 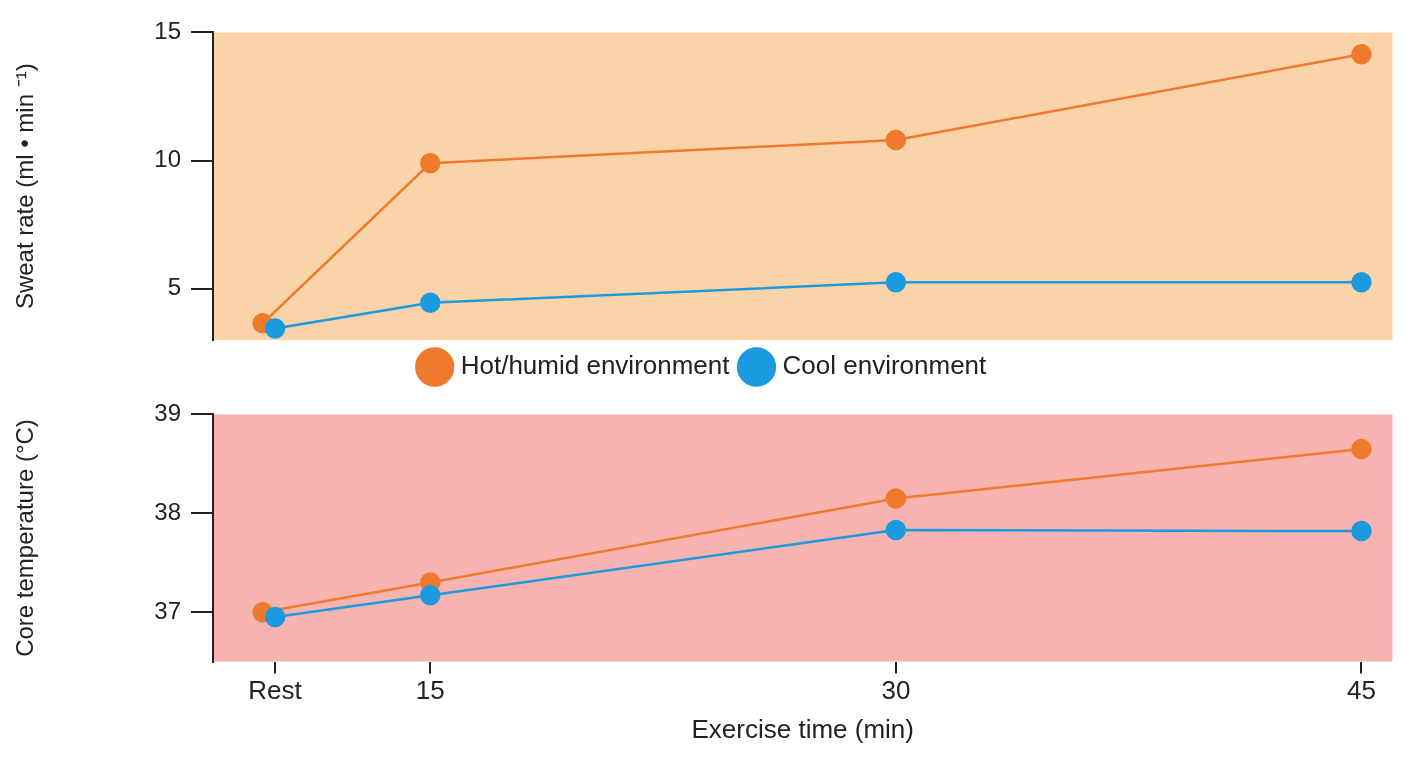 What do you see at coordinates (25, 538) in the screenshot?
I see `y-axis-title: Core temperature (°C)` at bounding box center [25, 538].